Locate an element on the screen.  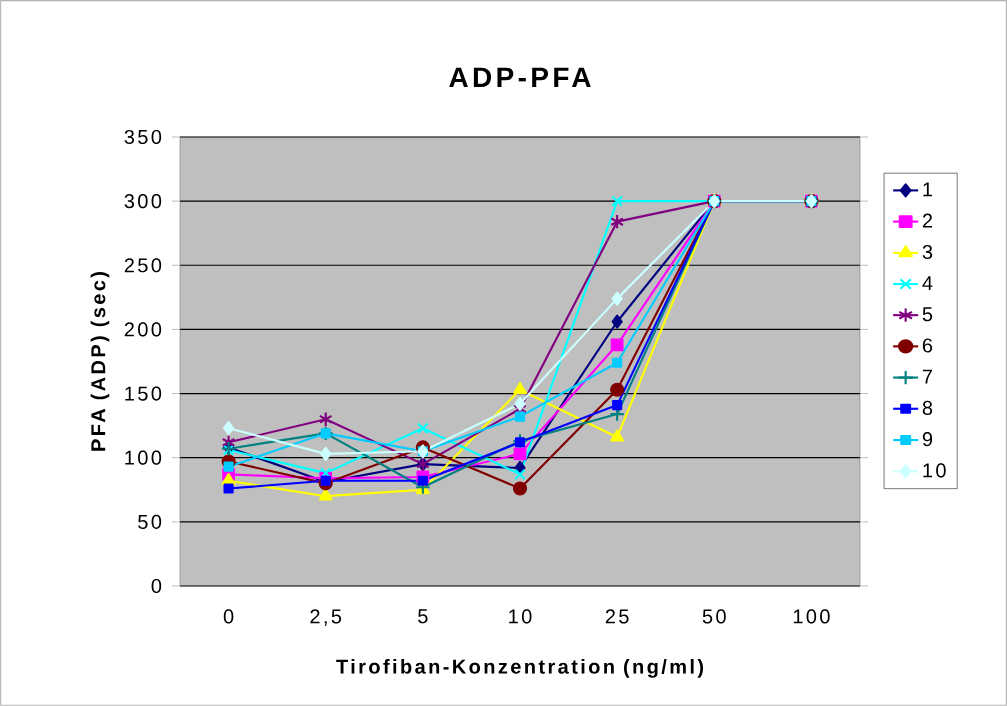
legend-label: 7 is located at coordinates (927, 376).